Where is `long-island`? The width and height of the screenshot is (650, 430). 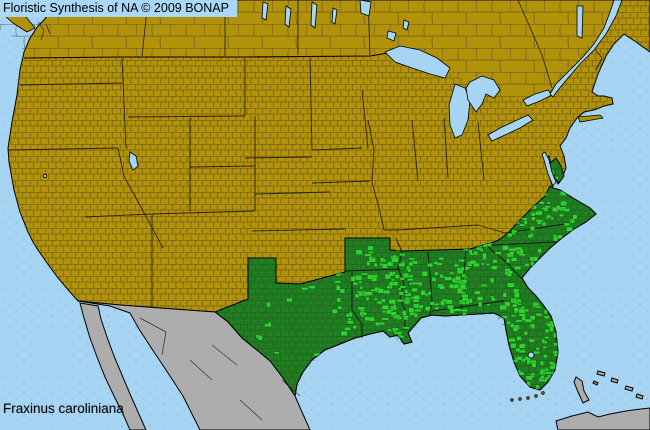 long-island is located at coordinates (590, 118).